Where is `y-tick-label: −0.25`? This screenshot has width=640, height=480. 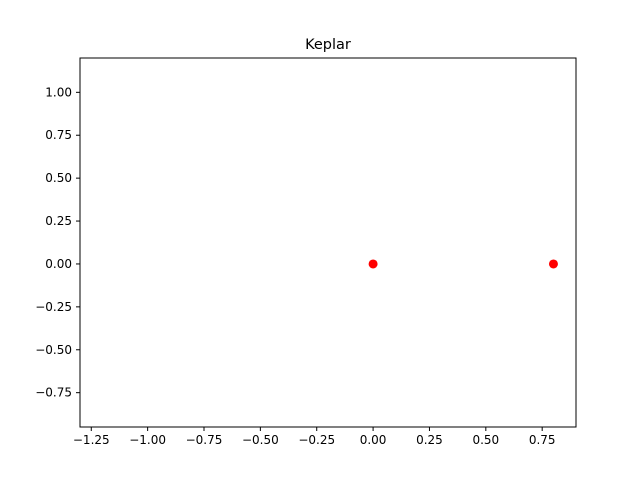
y-tick-label: −0.25 is located at coordinates (53, 307).